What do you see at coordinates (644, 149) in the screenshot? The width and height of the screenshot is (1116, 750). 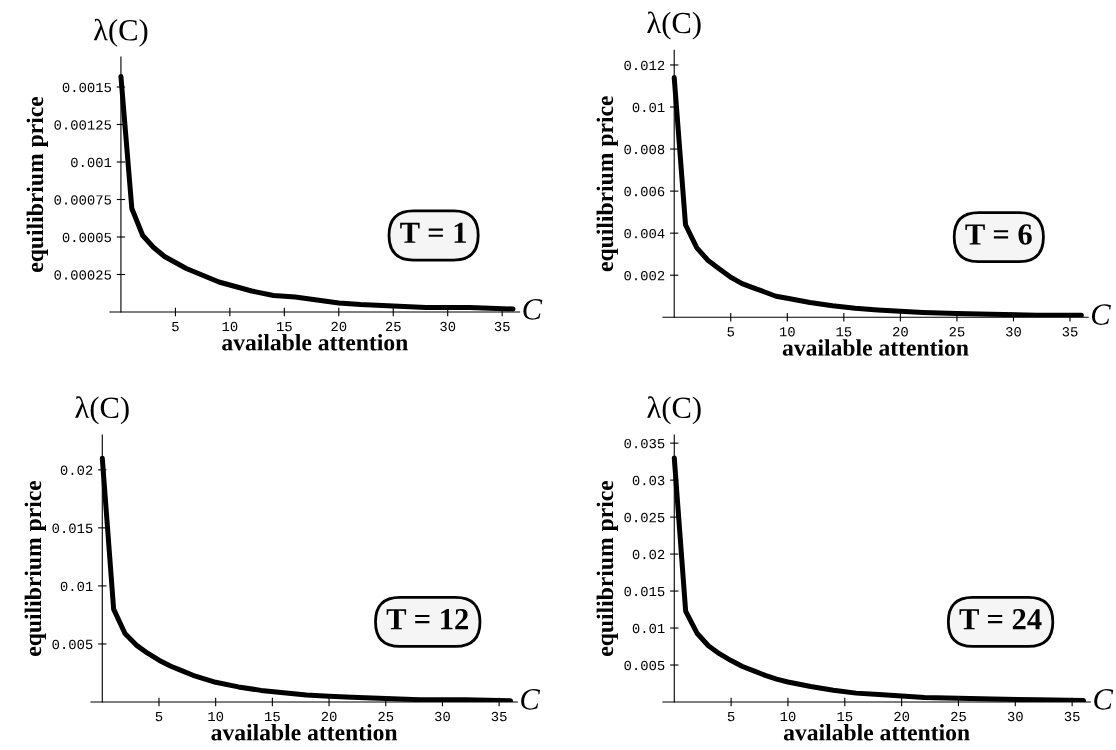 I see `y-tick-label: 0.008` at bounding box center [644, 149].